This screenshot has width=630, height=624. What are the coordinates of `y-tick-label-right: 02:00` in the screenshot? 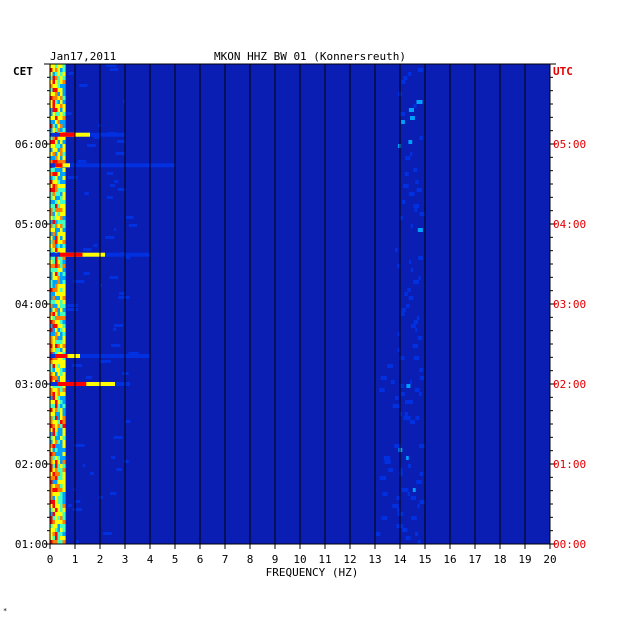 It's located at (569, 384).